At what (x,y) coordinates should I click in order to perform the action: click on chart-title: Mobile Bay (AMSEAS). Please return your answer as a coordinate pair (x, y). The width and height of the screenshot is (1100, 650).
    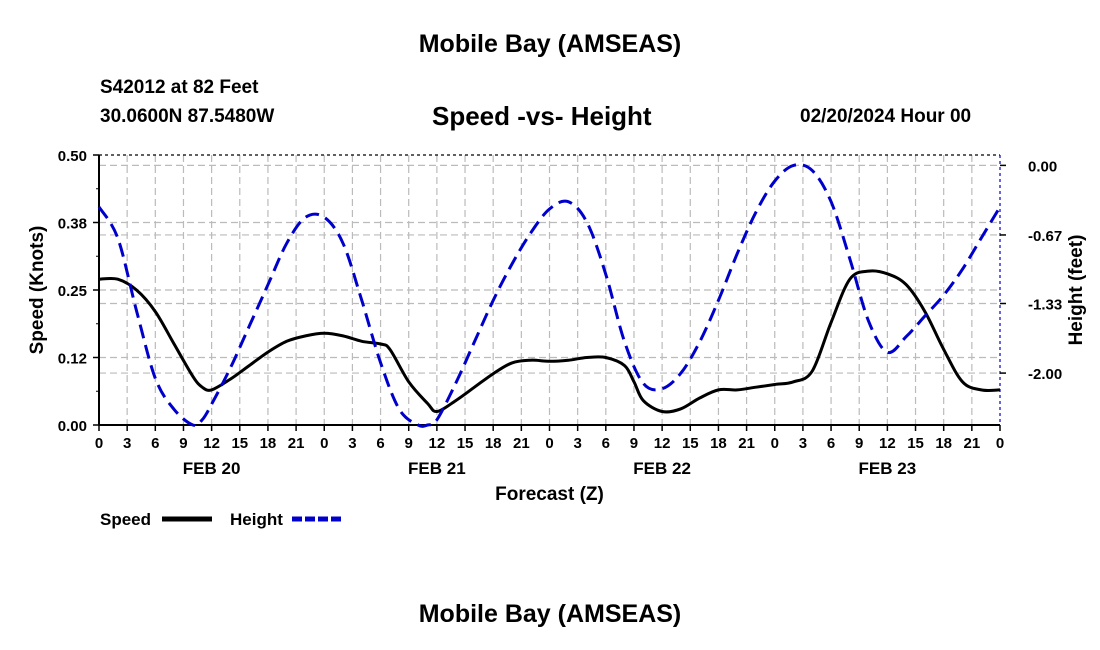
    Looking at the image, I should click on (550, 44).